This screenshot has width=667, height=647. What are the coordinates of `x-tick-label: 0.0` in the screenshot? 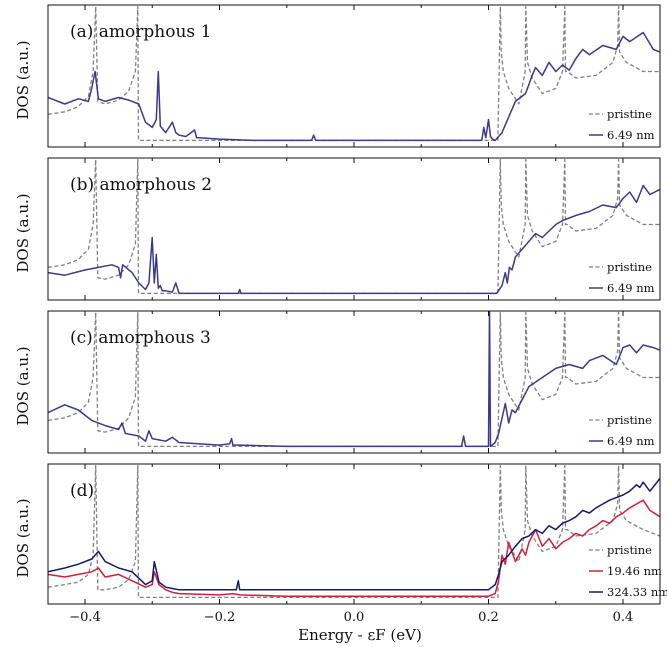 It's located at (354, 617).